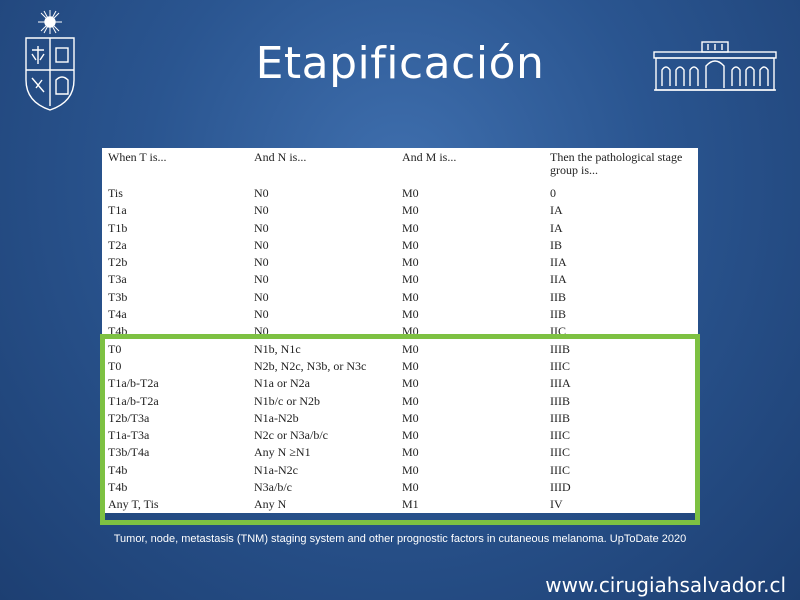  I want to click on table-row: T0 N1b, N1c M0 IIIB, so click(403, 349).